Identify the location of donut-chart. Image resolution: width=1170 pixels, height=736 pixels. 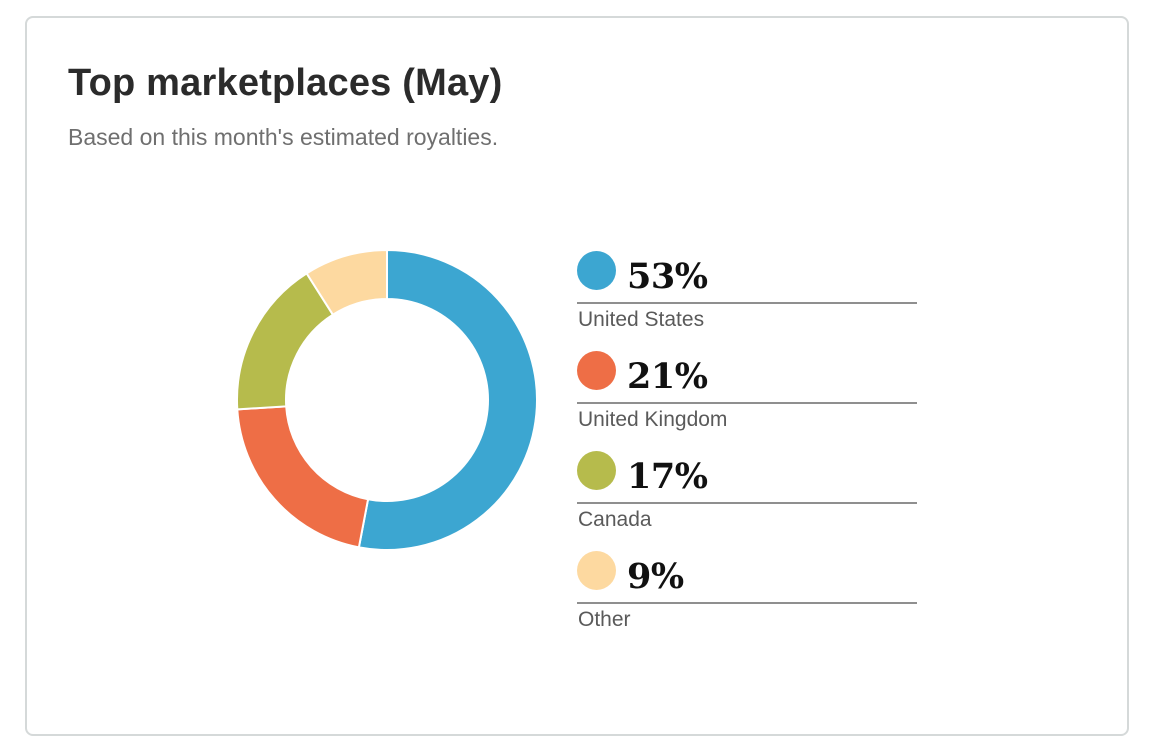
(387, 399).